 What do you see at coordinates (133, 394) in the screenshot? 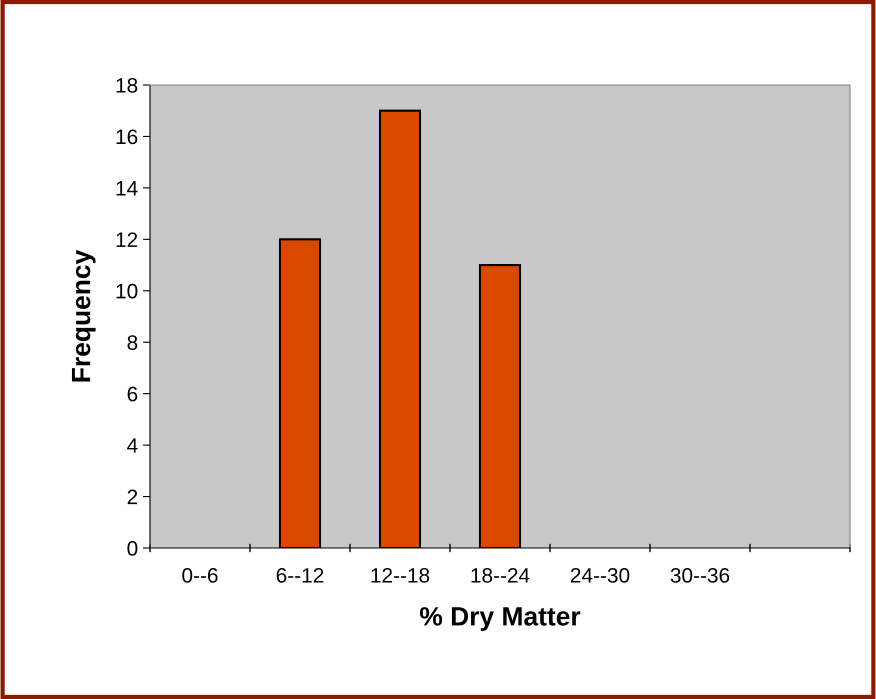
I see `y-tick-label: 6` at bounding box center [133, 394].